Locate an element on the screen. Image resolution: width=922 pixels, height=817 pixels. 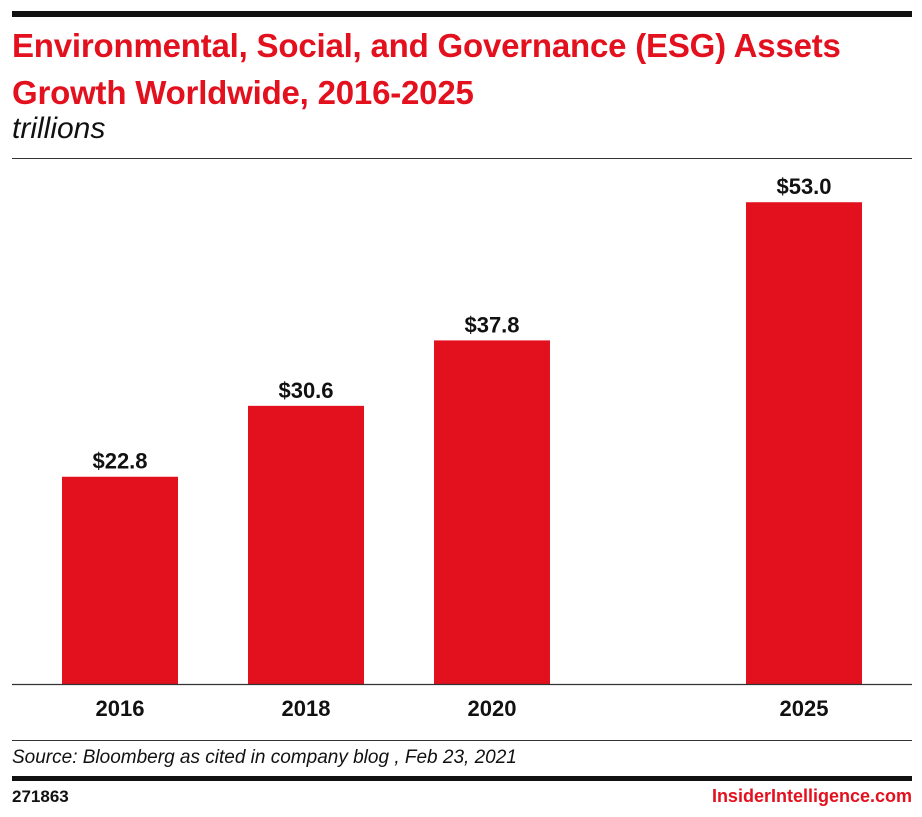
bar-2018 is located at coordinates (306, 544).